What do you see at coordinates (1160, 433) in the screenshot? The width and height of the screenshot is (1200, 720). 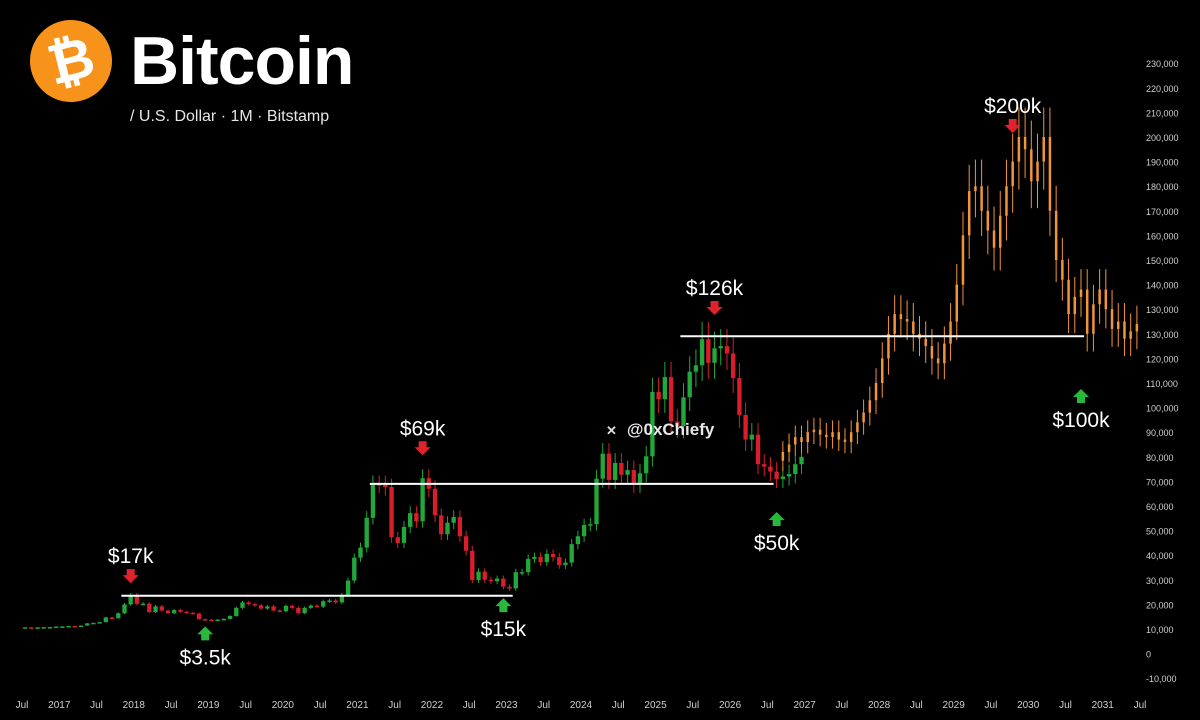 I see `y-tick-label: 90,000` at bounding box center [1160, 433].